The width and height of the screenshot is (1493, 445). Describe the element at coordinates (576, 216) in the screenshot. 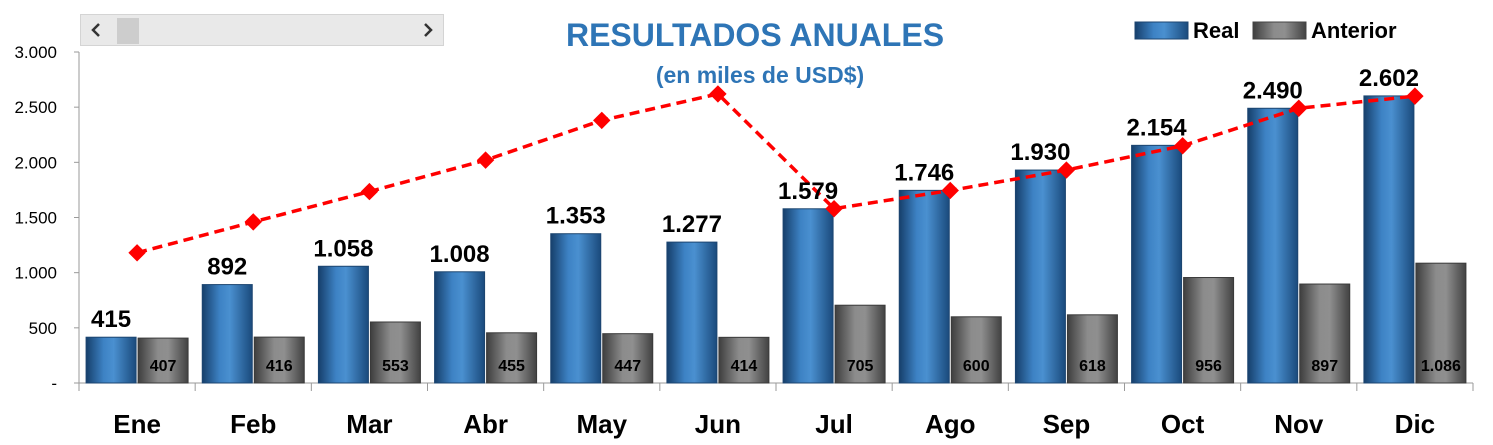

I see `data-label-real: 1.353` at that location.